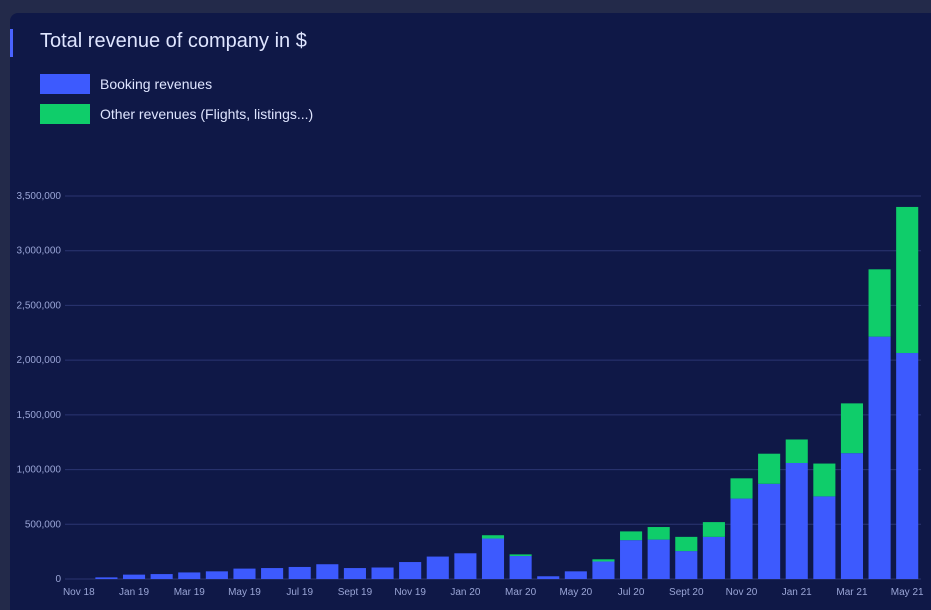 This screenshot has width=931, height=610. What do you see at coordinates (173, 41) in the screenshot?
I see `chart-title: Total revenue of company in $` at bounding box center [173, 41].